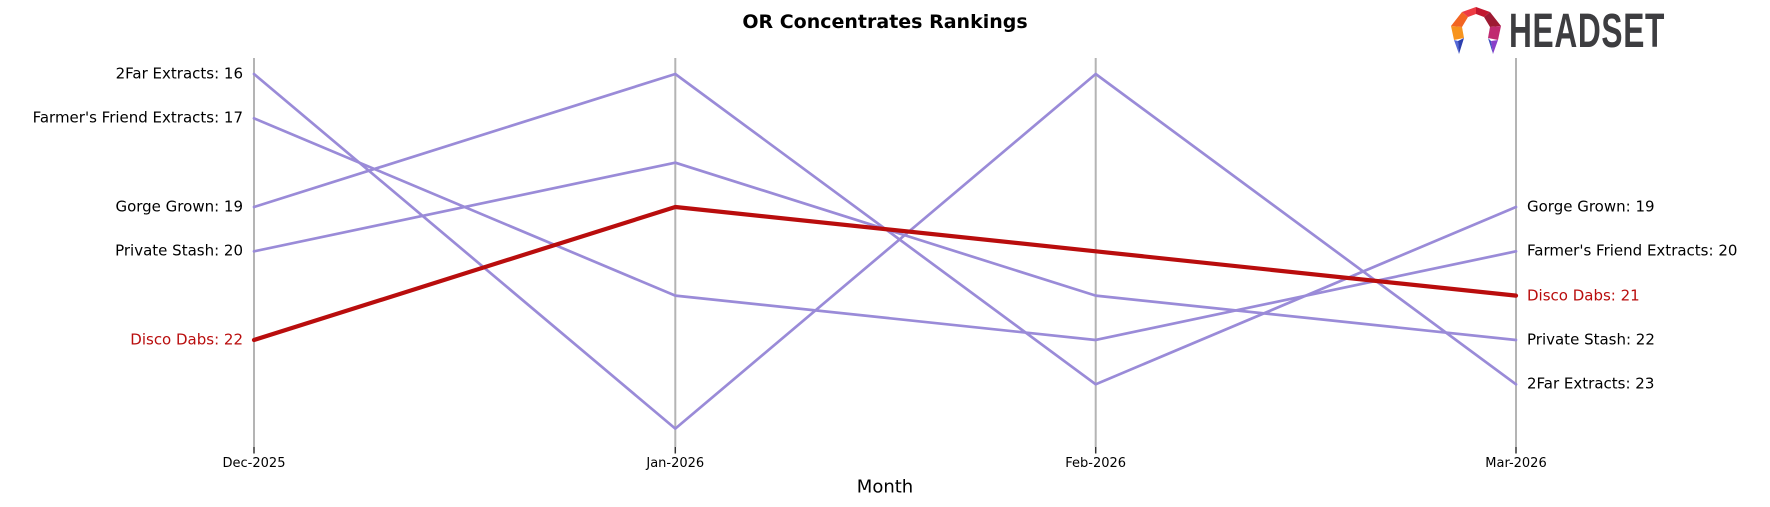  I want to click on left-rank-label: 2Far Extracts: 16, so click(179, 73).